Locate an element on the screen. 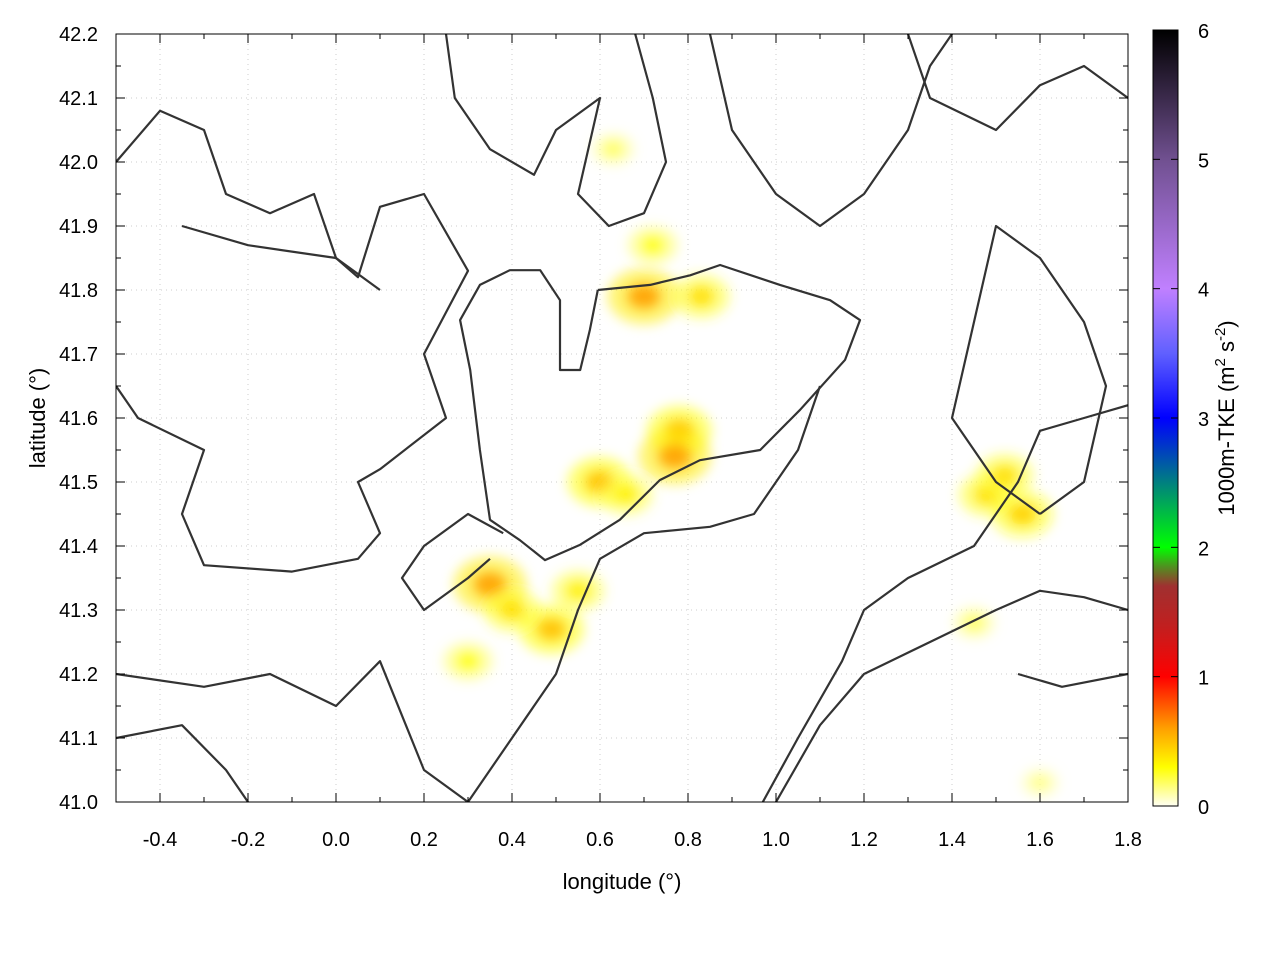 This screenshot has height=960, width=1280. colorbar-tick-label: 1 is located at coordinates (1203, 679).